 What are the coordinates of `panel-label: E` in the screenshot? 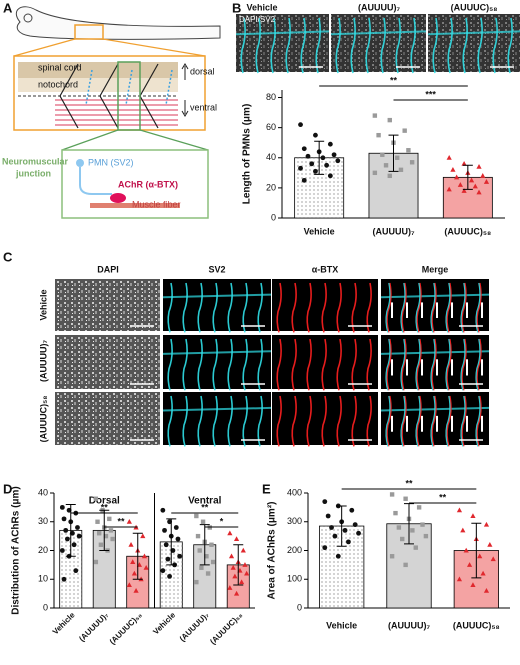 It's located at (266, 488).